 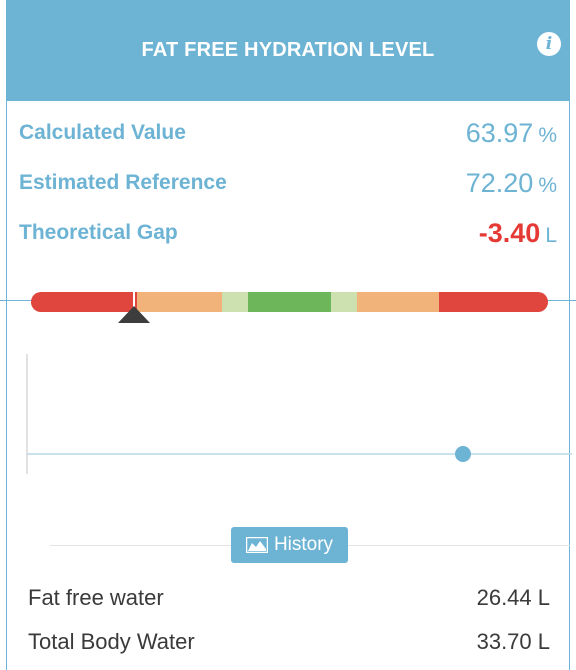 What do you see at coordinates (513, 641) in the screenshot?
I see `footer-value: 33.70 L` at bounding box center [513, 641].